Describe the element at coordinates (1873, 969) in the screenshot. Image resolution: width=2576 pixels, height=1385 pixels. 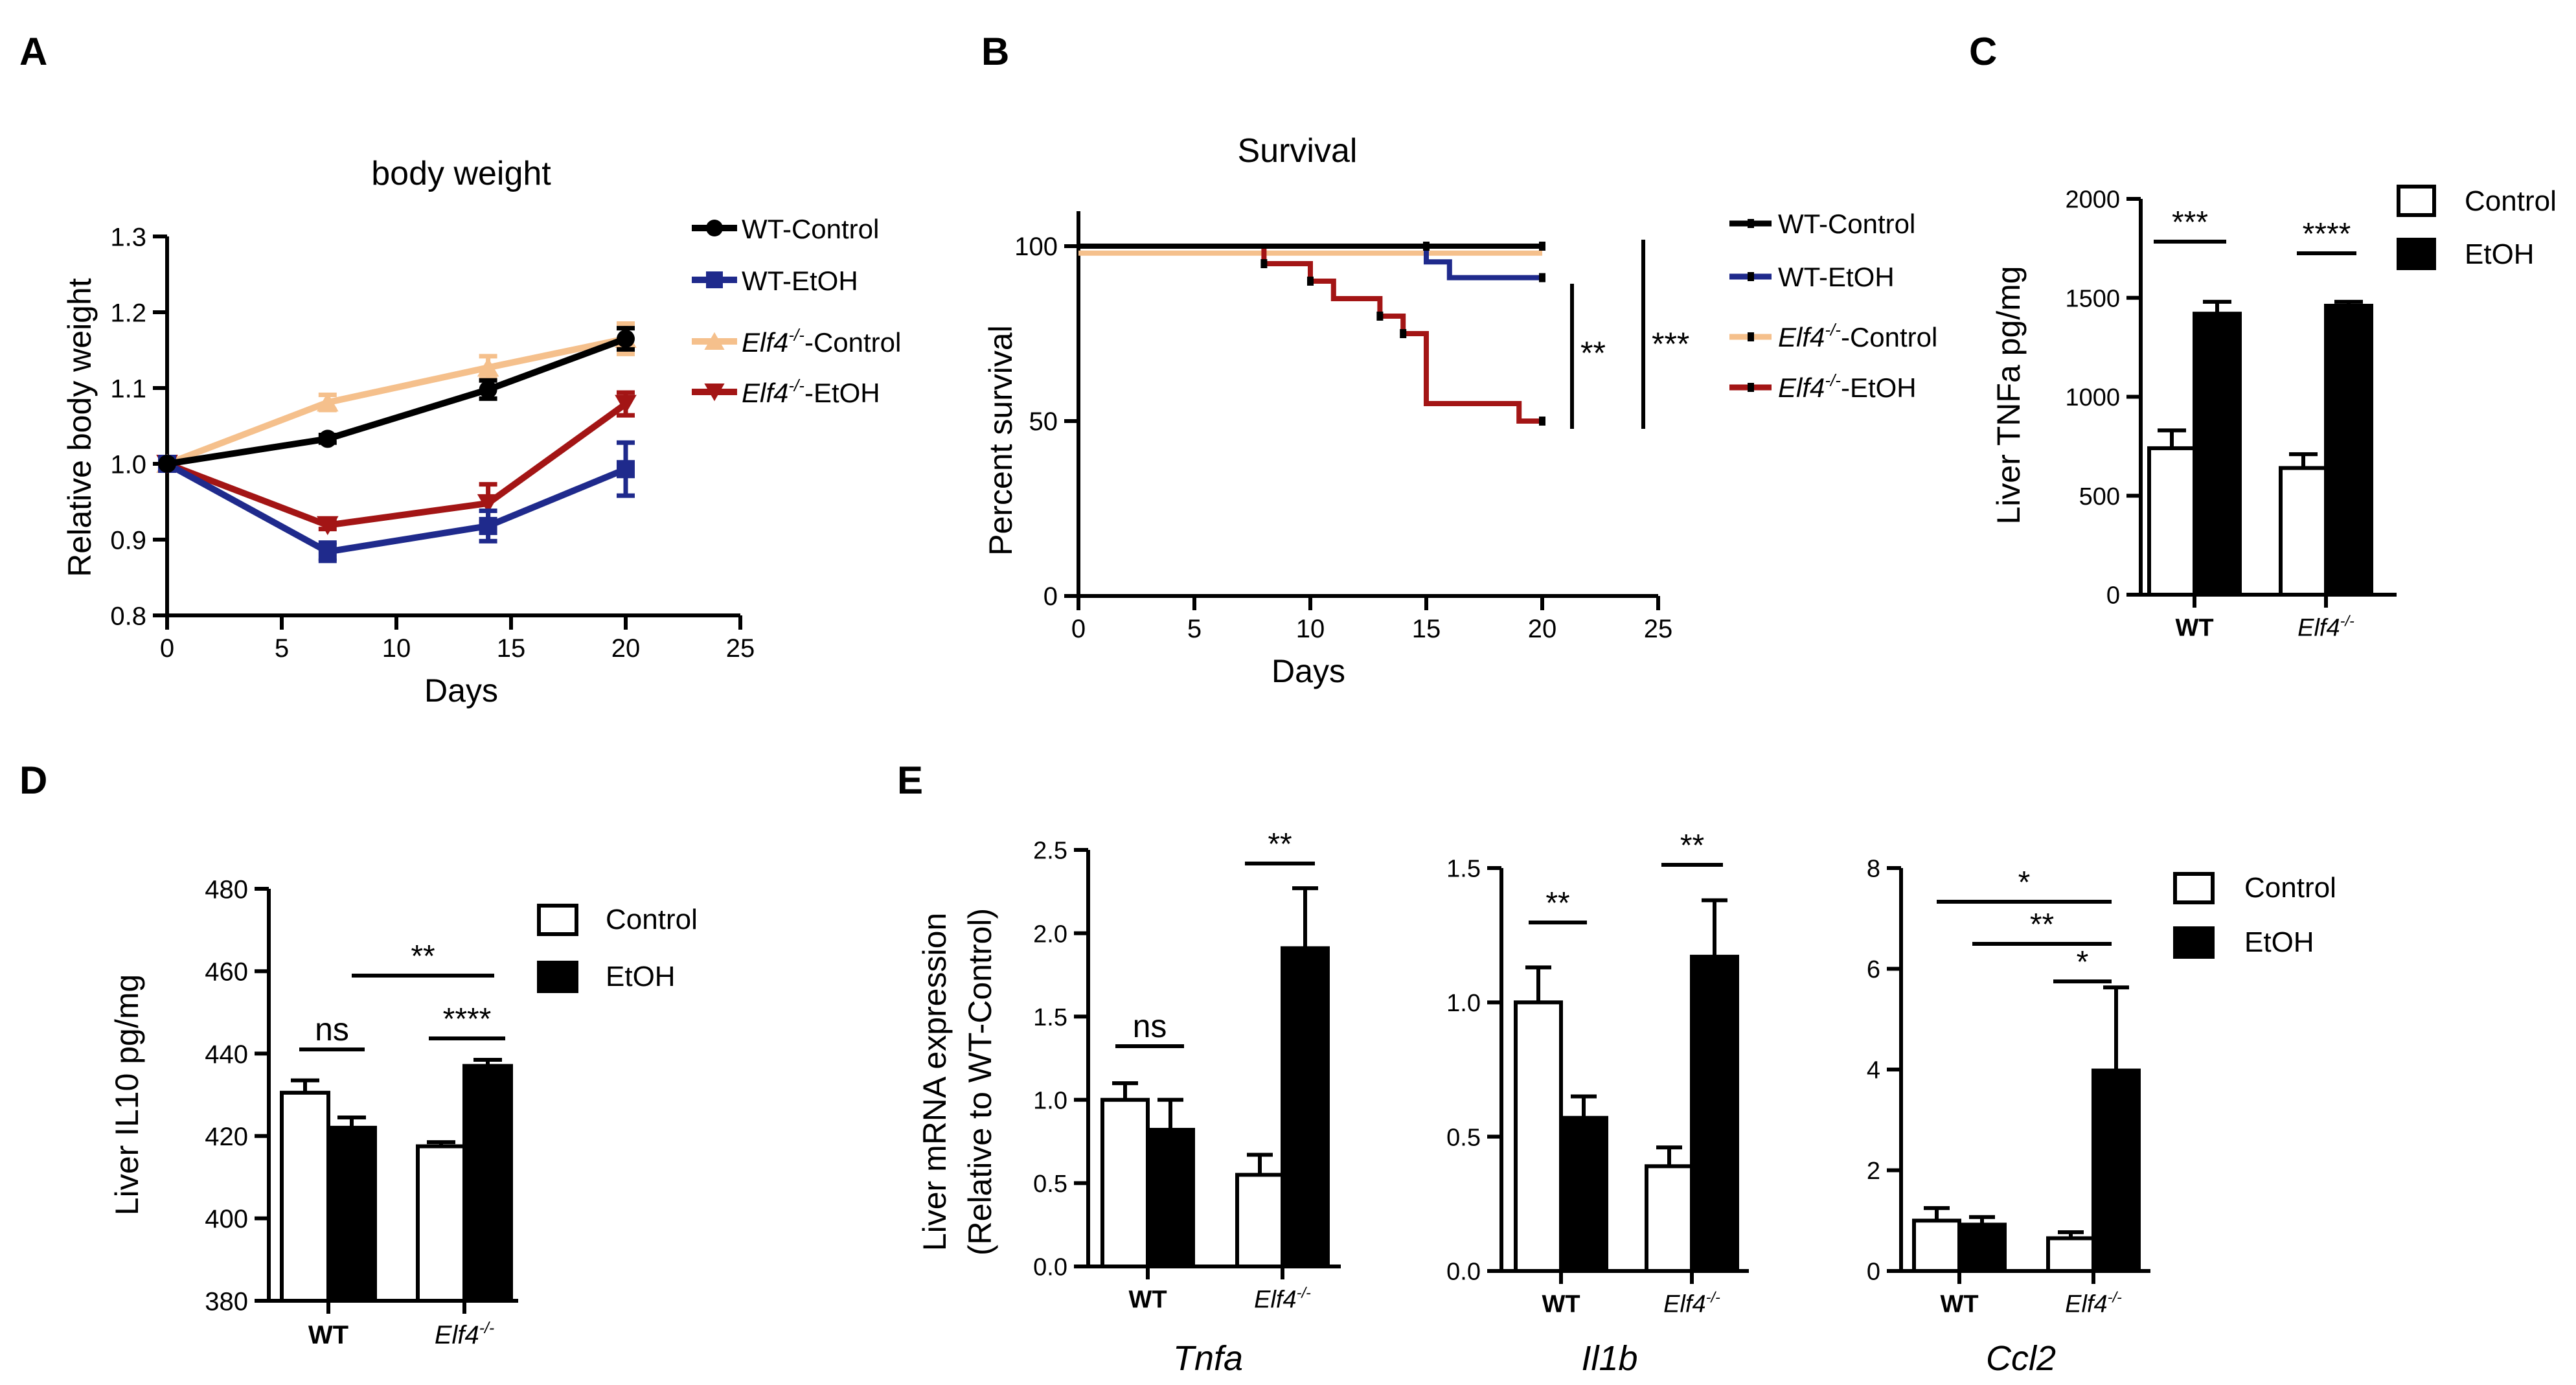
I see `y-tick-label: 6` at that location.